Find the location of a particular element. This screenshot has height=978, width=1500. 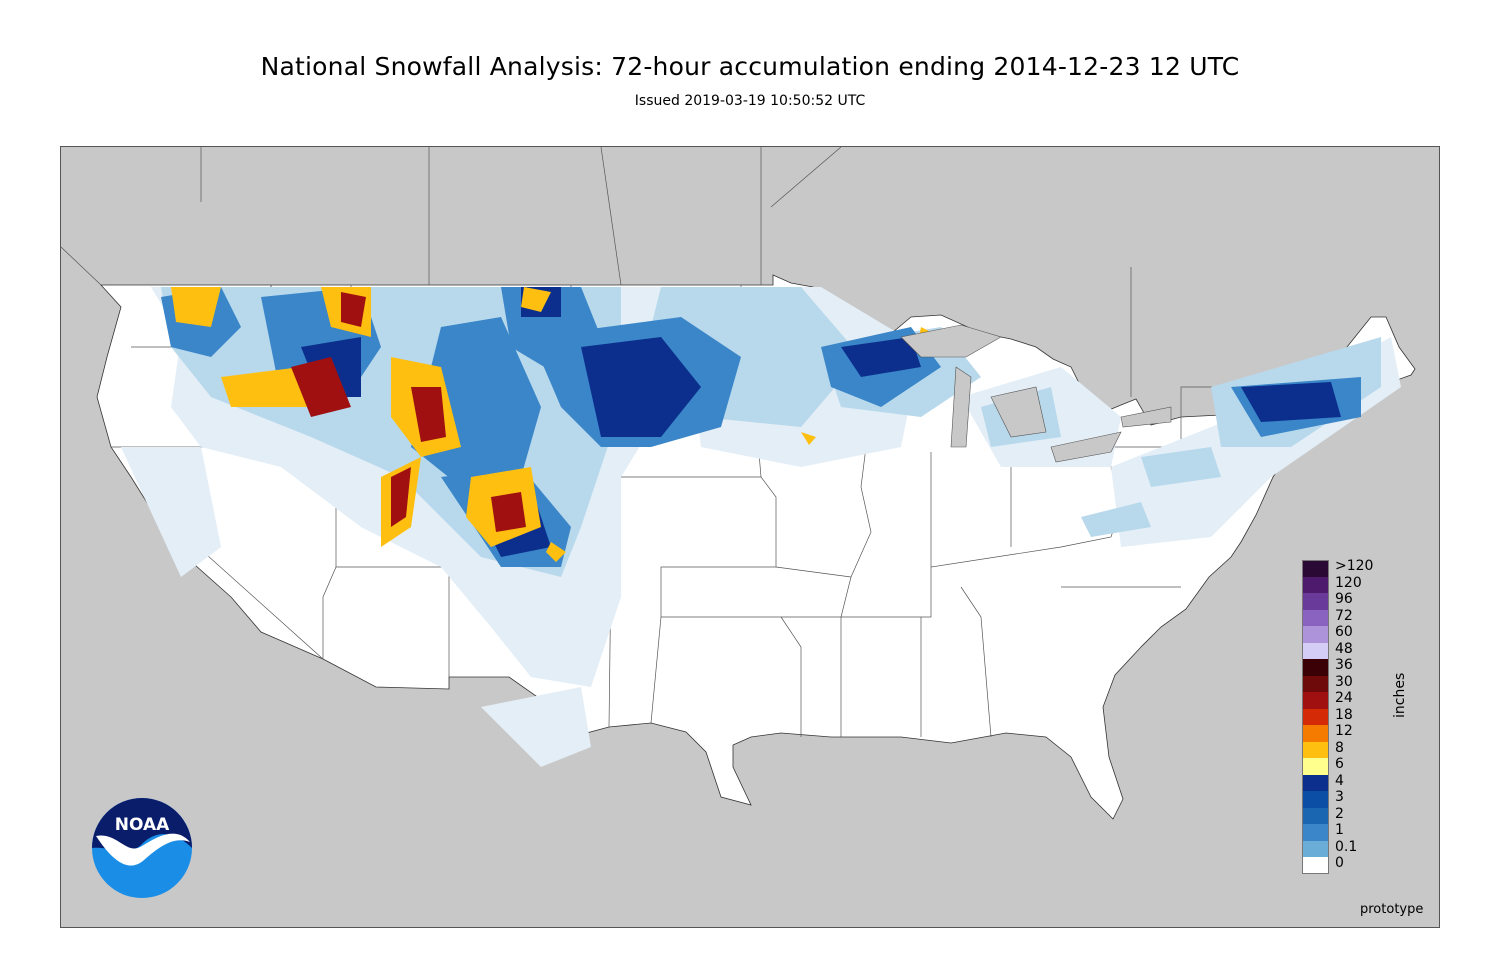

legend-label: 2 is located at coordinates (1339, 813).